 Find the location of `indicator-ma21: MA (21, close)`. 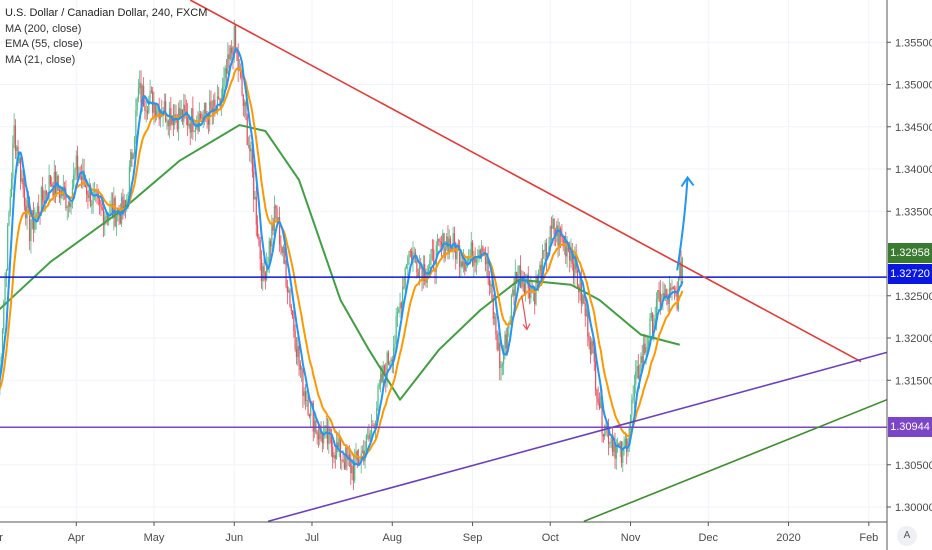

indicator-ma21: MA (21, close) is located at coordinates (40, 59).